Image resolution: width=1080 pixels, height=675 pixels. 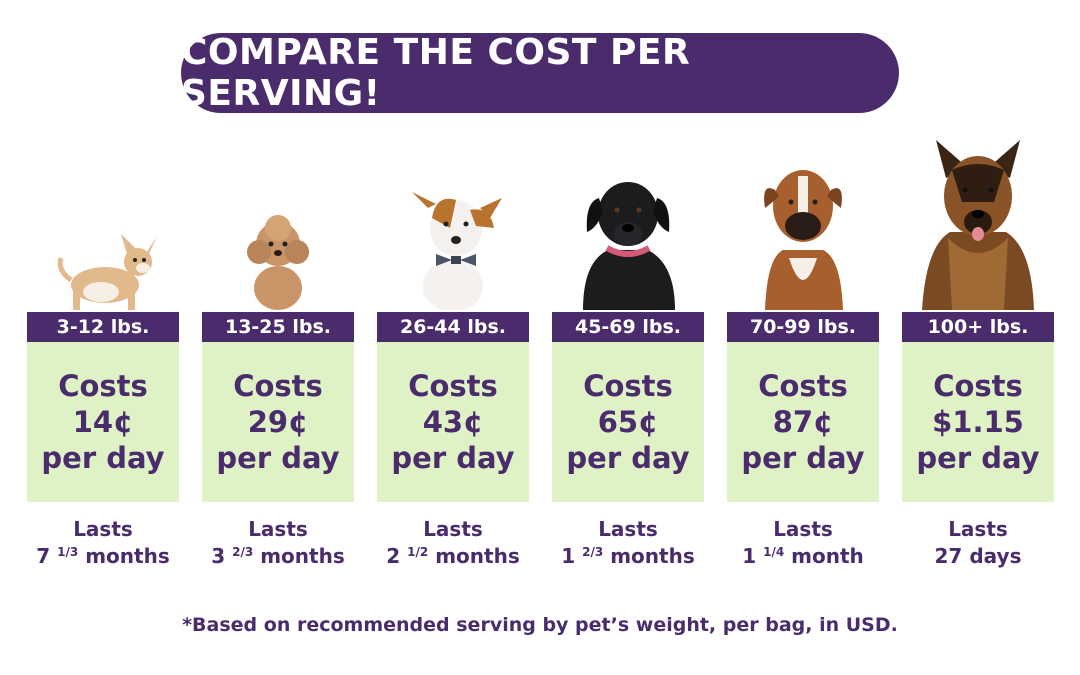 I want to click on cost-box: Costs 29¢ per day, so click(x=278, y=422).